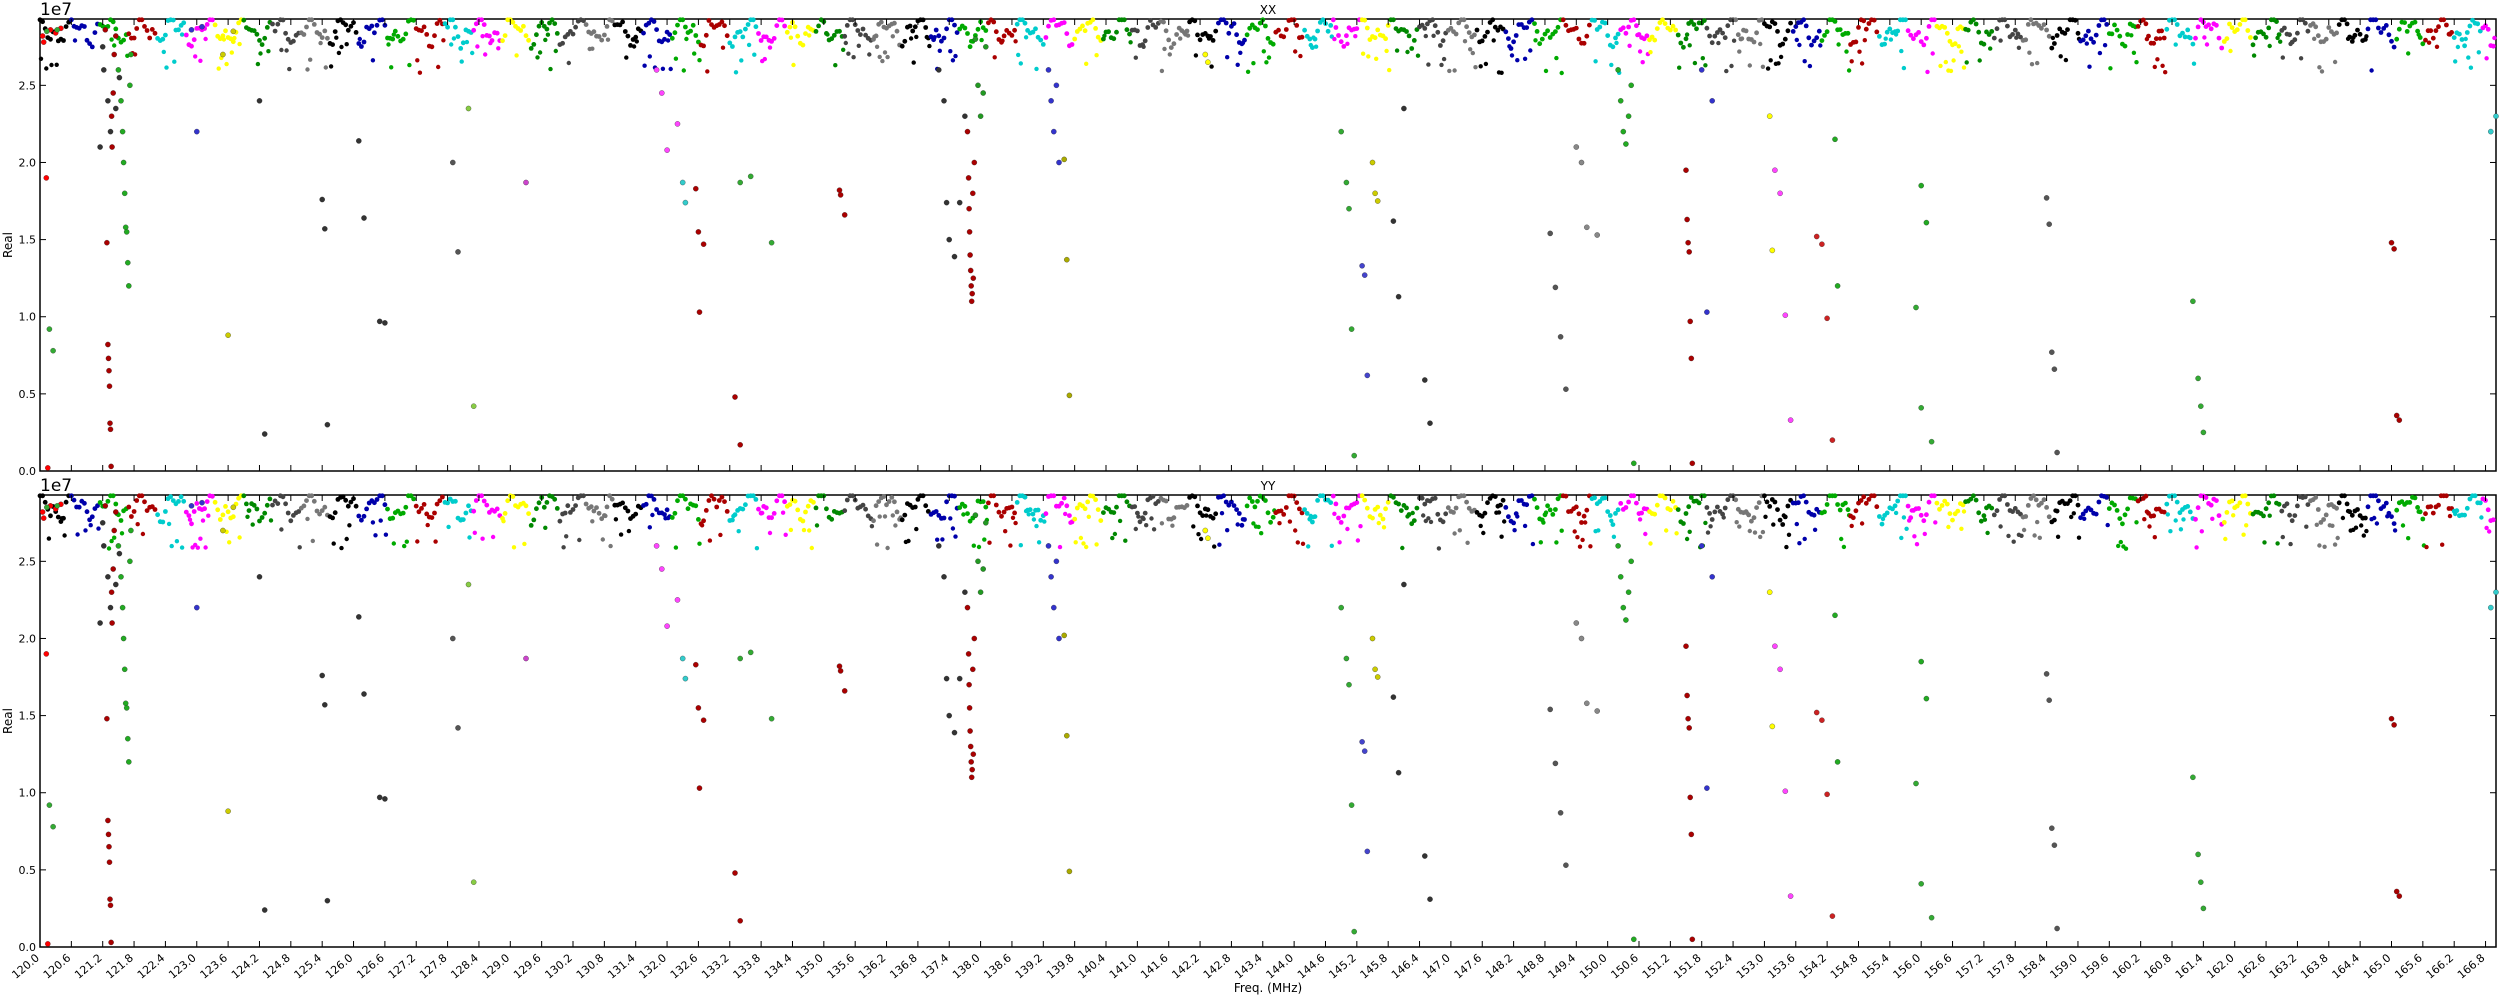 This screenshot has height=1004, width=2500. What do you see at coordinates (590, 966) in the screenshot?
I see `x-tick-label: 130.8` at bounding box center [590, 966].